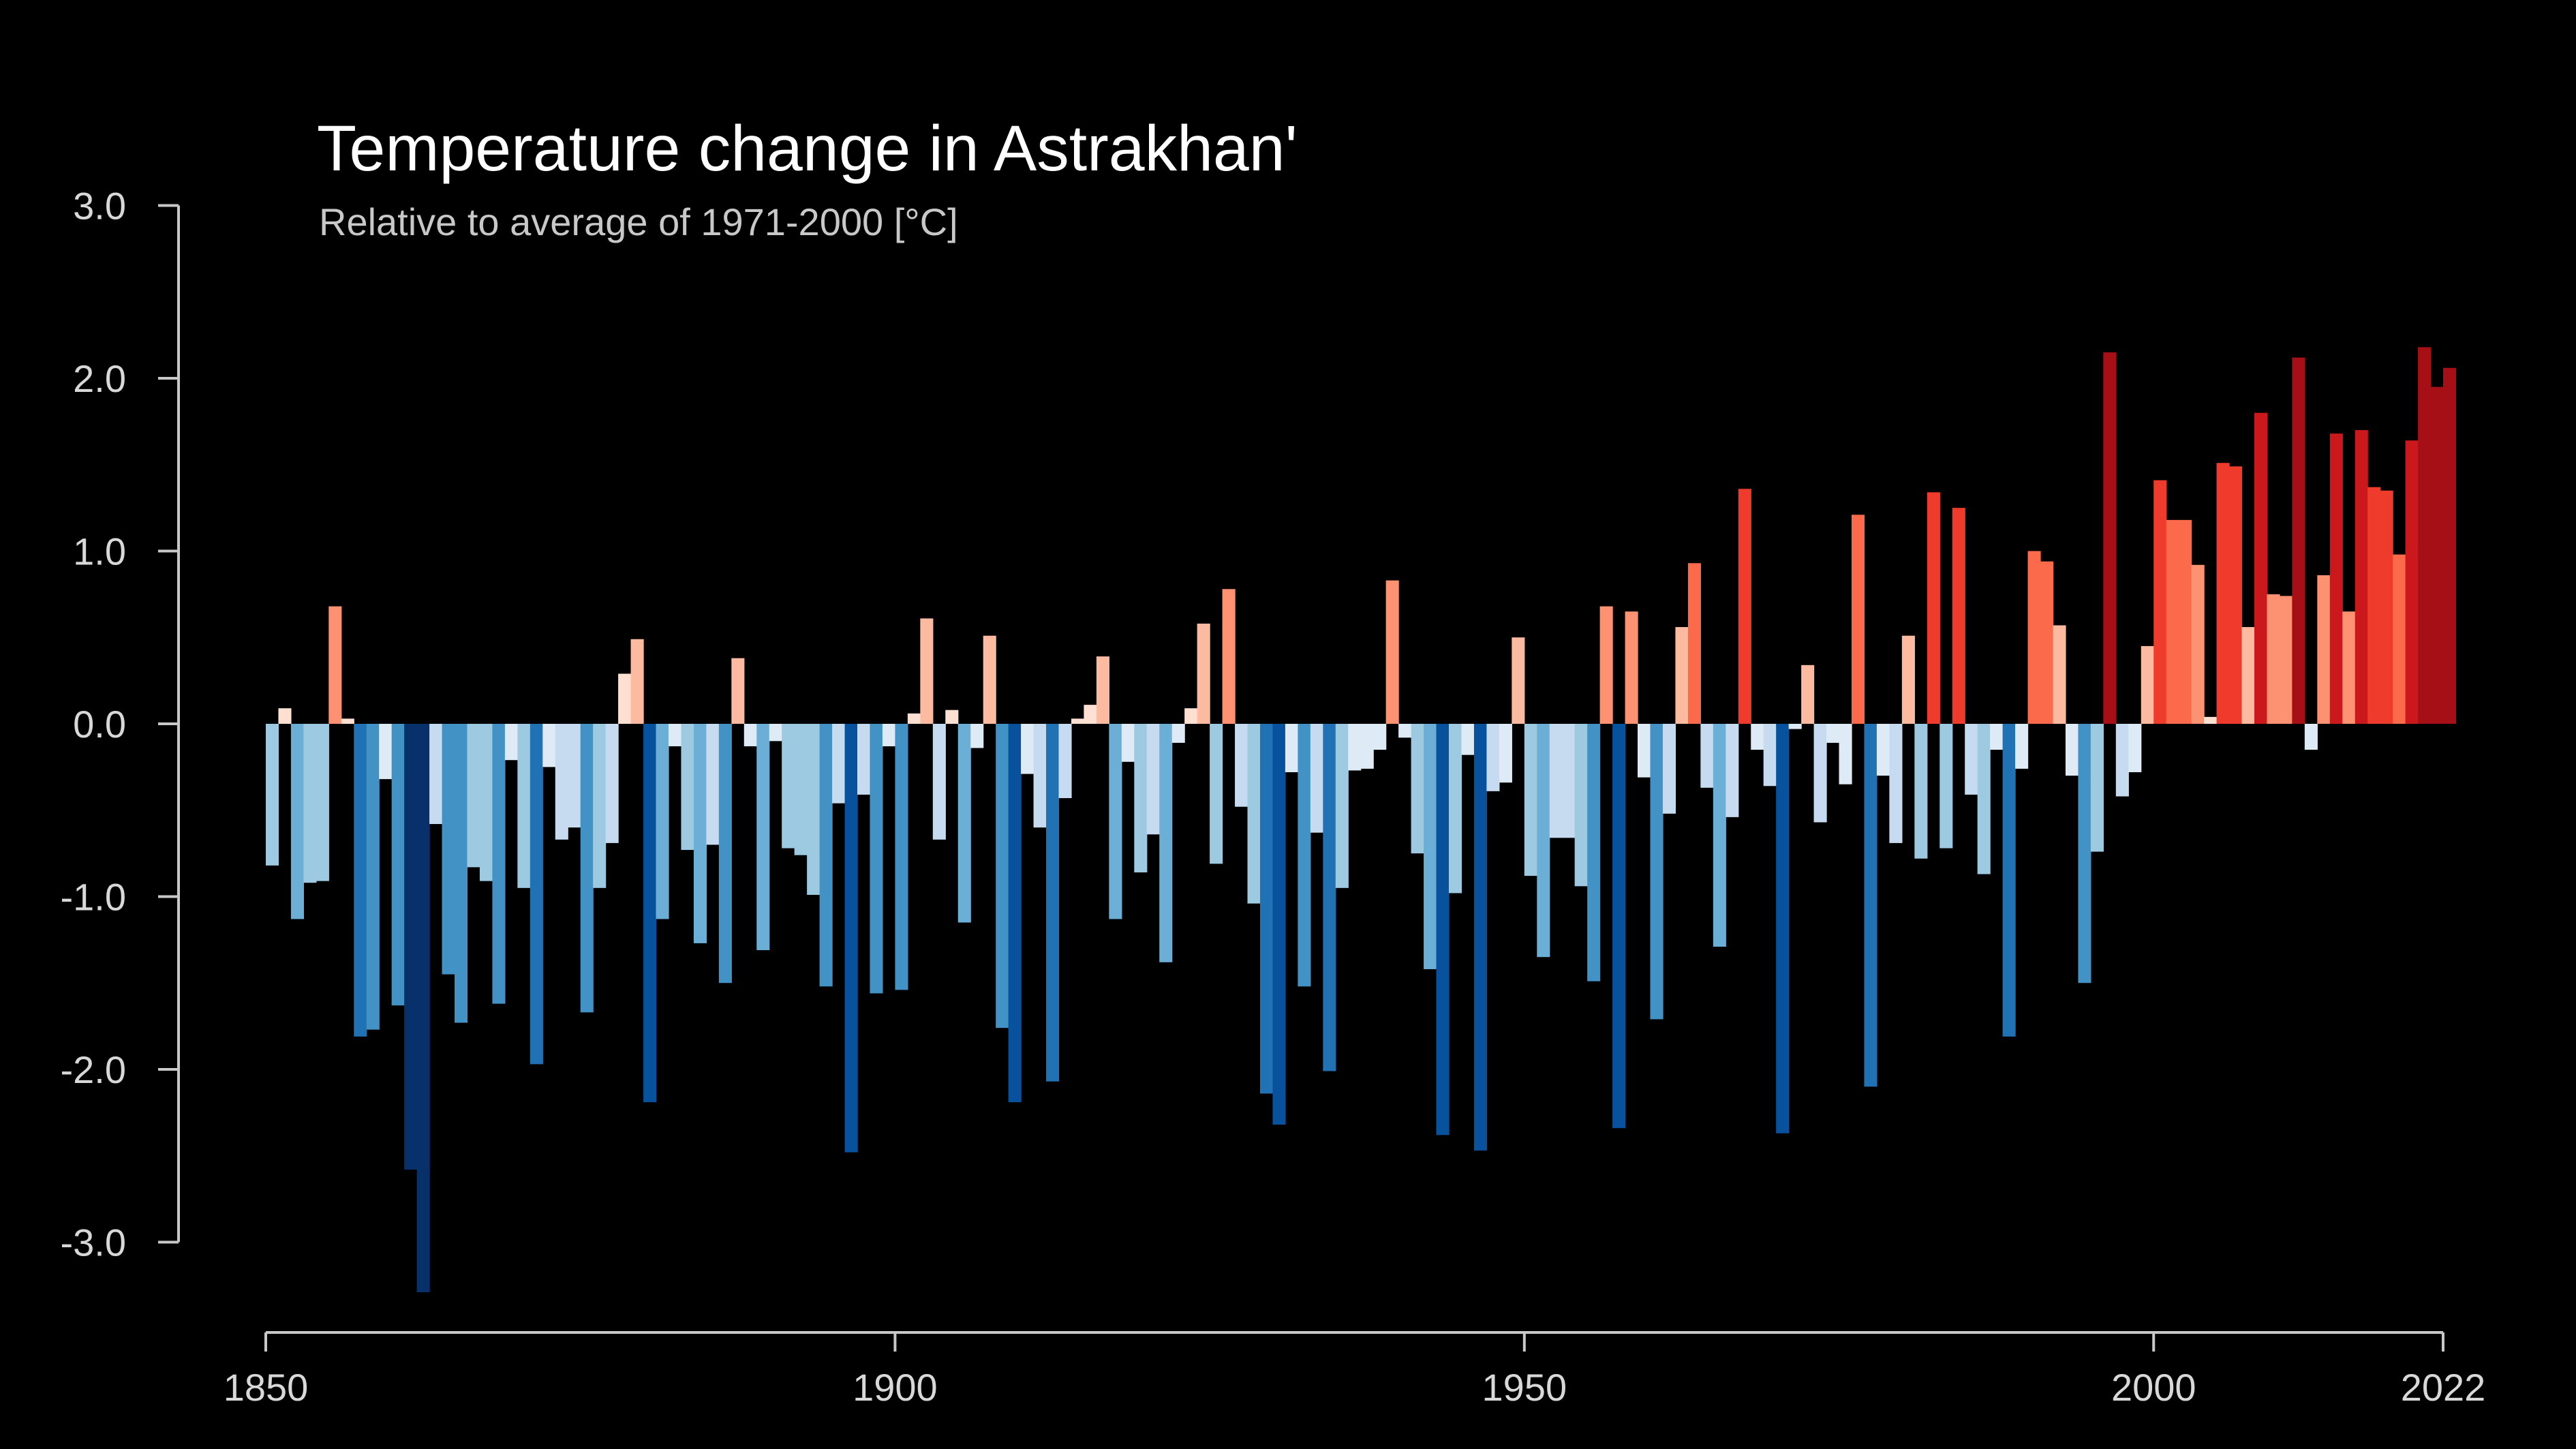 This screenshot has height=1449, width=2576. I want to click on bar-1961, so click(1669, 769).